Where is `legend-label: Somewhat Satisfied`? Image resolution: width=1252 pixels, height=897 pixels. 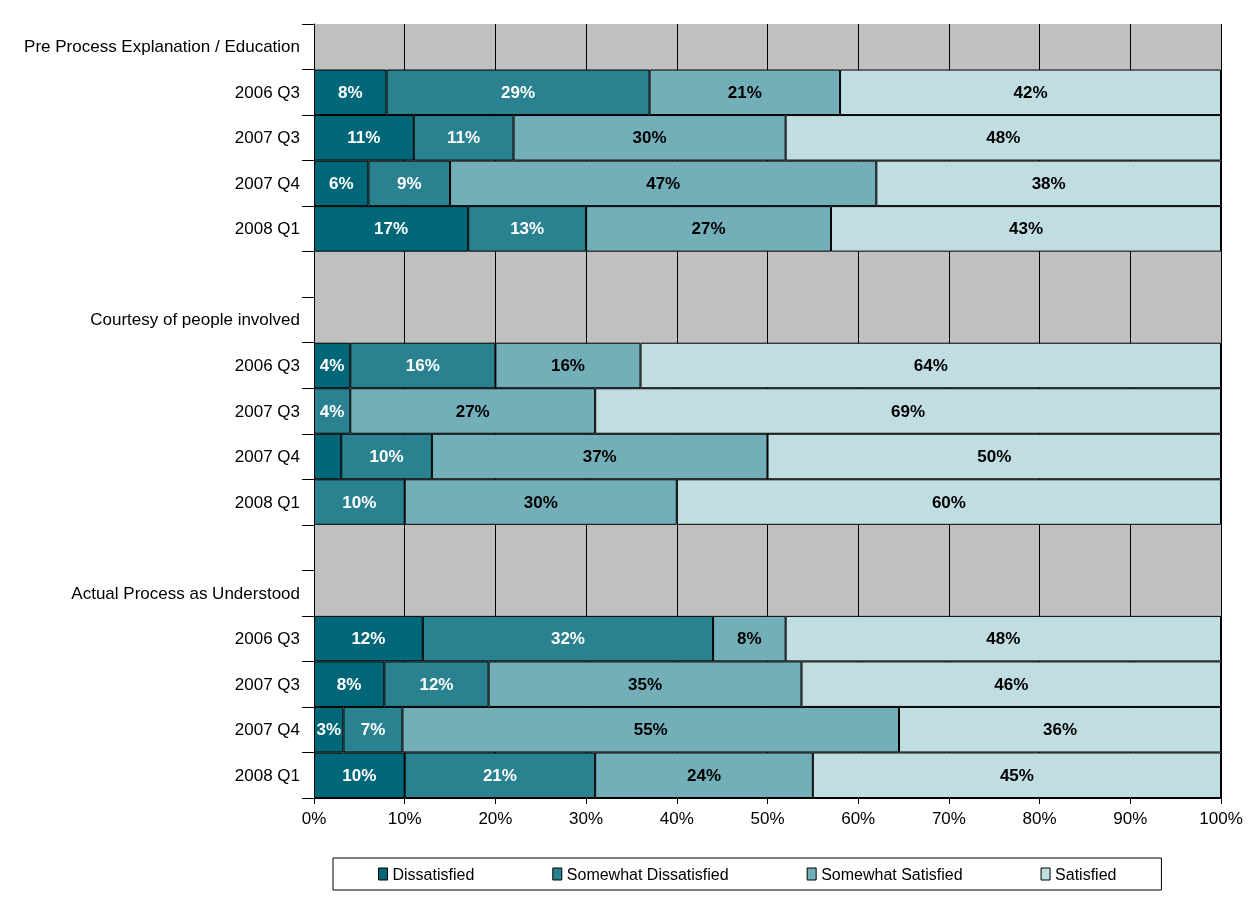
legend-label: Somewhat Satisfied is located at coordinates (892, 874).